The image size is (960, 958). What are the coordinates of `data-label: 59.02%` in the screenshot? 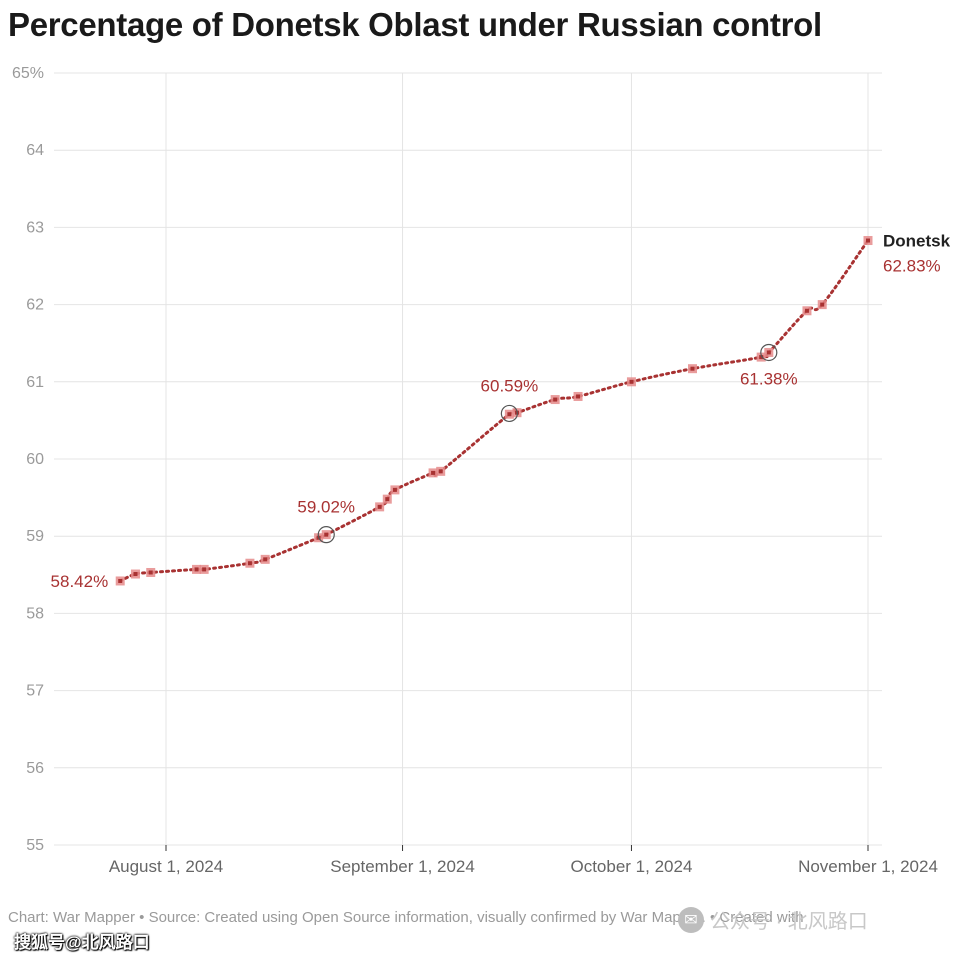 It's located at (326, 507).